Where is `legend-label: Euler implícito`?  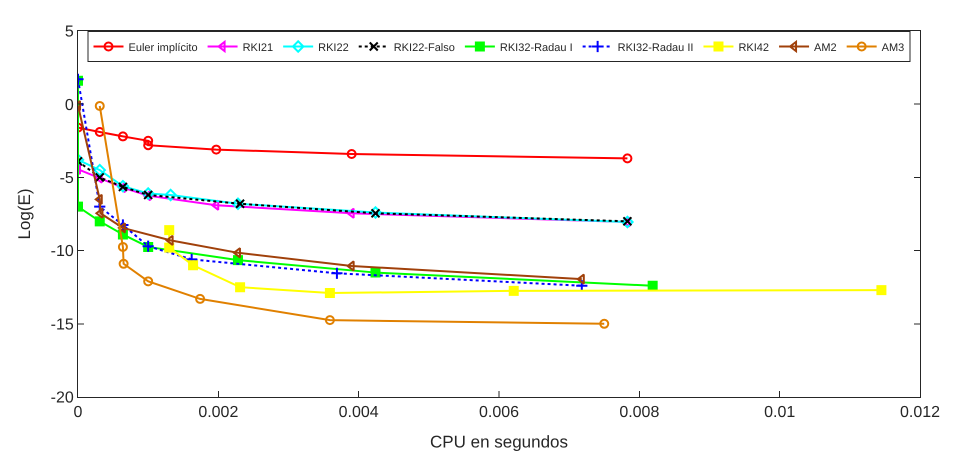 legend-label: Euler implícito is located at coordinates (163, 48).